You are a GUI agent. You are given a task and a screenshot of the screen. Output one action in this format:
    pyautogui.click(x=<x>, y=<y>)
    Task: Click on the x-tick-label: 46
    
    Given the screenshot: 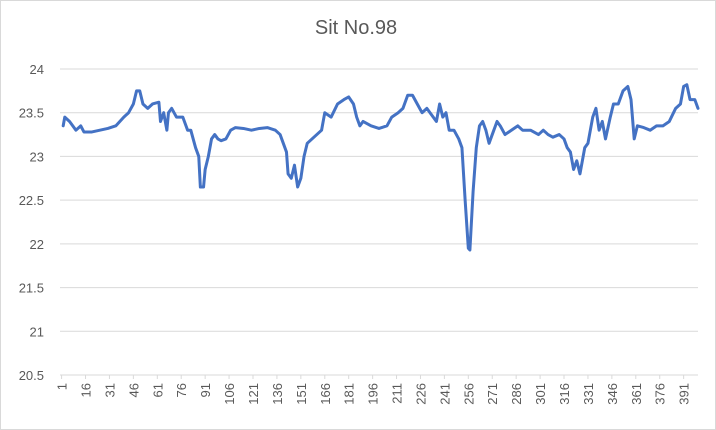 What is the action you would take?
    pyautogui.click(x=133, y=390)
    